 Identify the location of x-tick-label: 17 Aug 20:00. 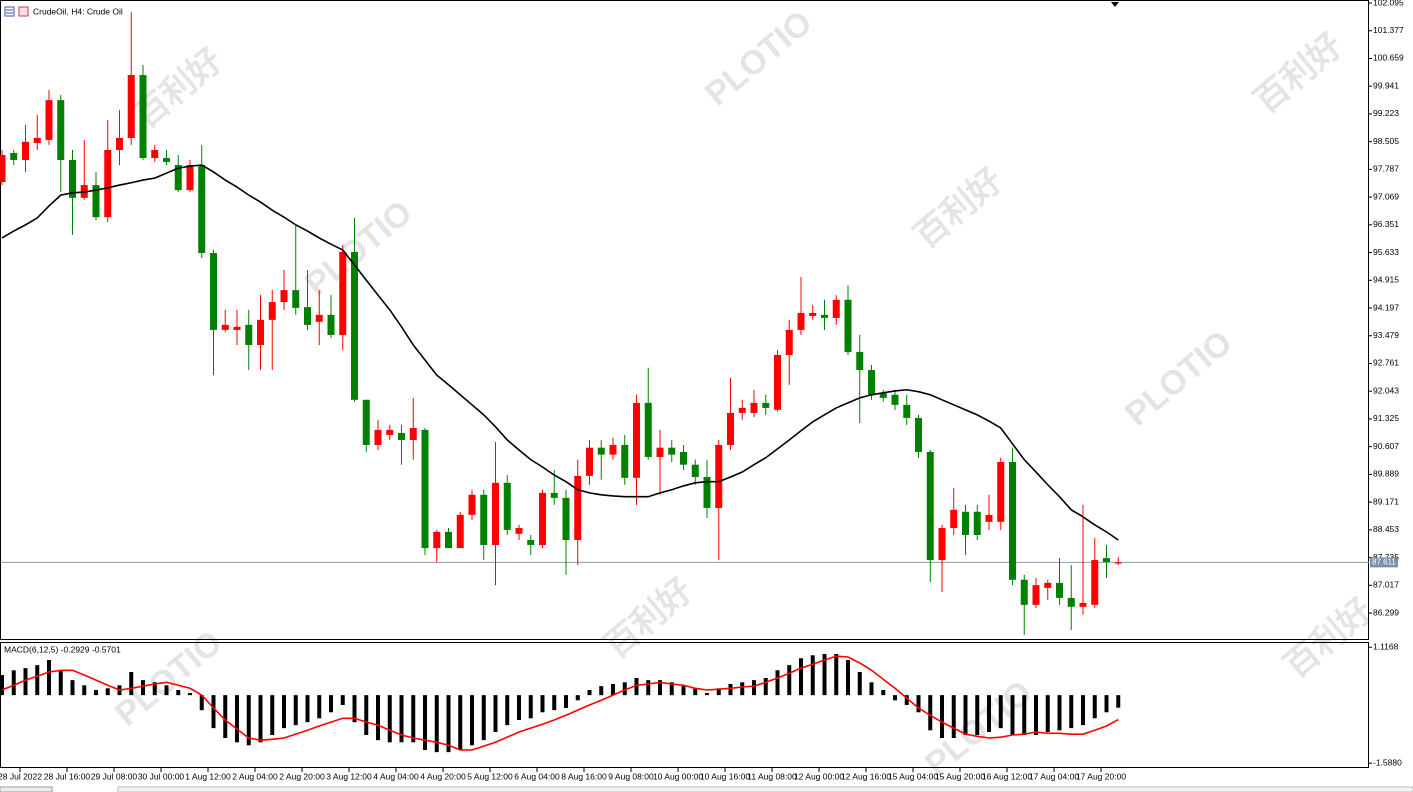
(1101, 776).